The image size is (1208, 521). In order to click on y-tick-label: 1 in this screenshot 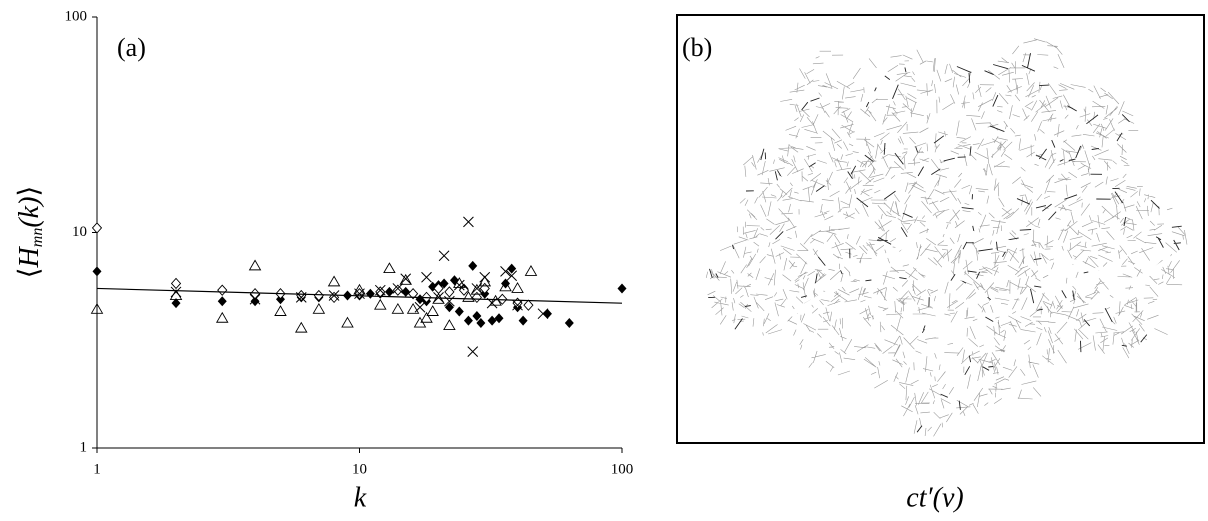, I will do `click(84, 447)`.